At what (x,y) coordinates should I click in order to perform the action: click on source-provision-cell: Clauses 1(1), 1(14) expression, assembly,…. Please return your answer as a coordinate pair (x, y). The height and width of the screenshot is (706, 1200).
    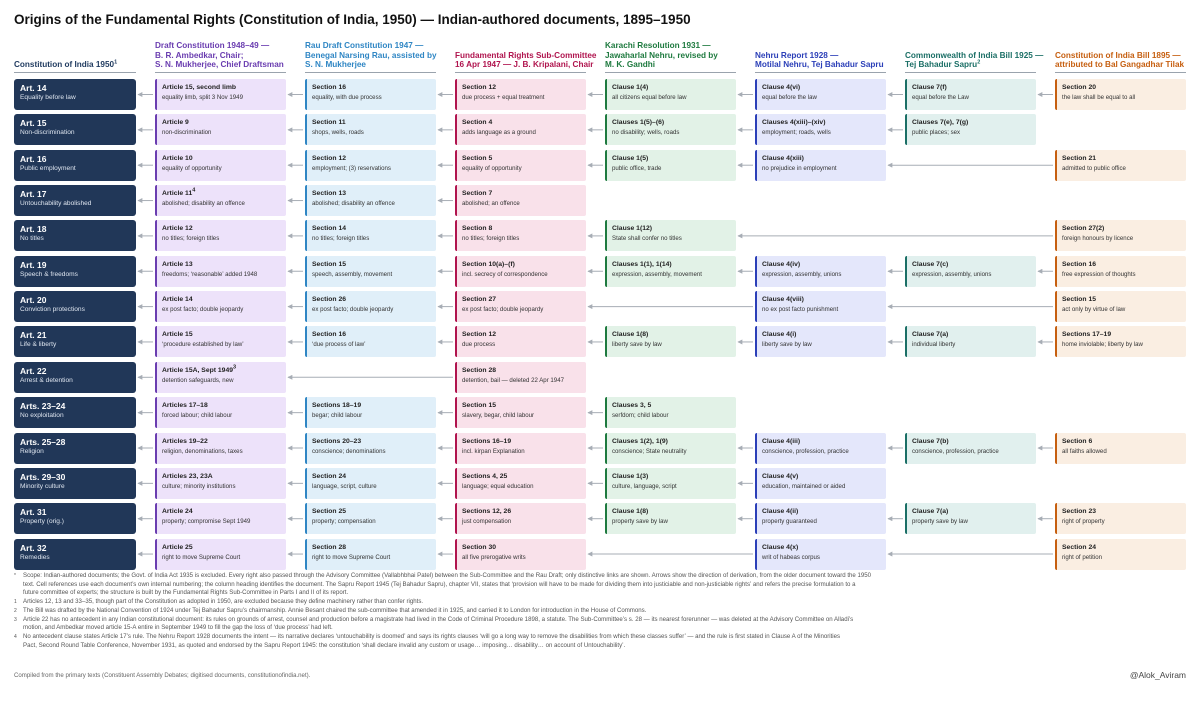
    Looking at the image, I should click on (670, 271).